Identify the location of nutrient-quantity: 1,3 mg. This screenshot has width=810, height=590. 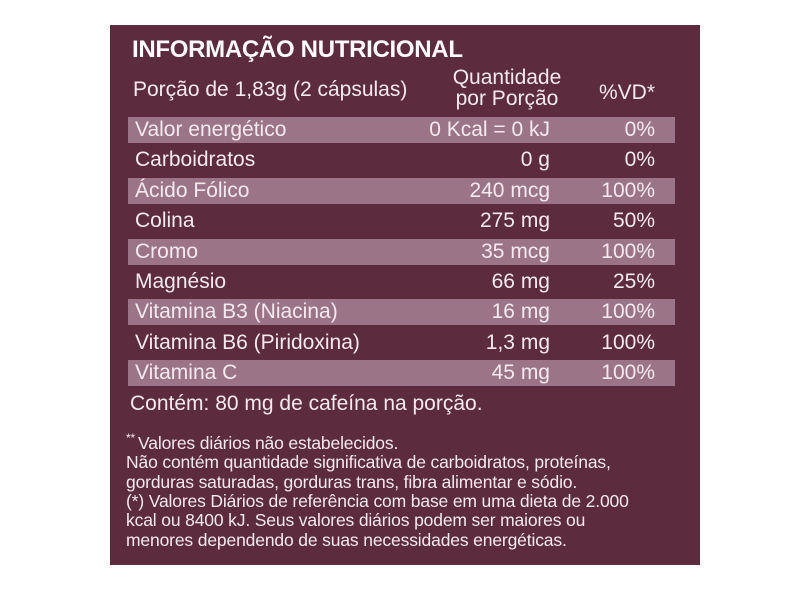
(517, 342).